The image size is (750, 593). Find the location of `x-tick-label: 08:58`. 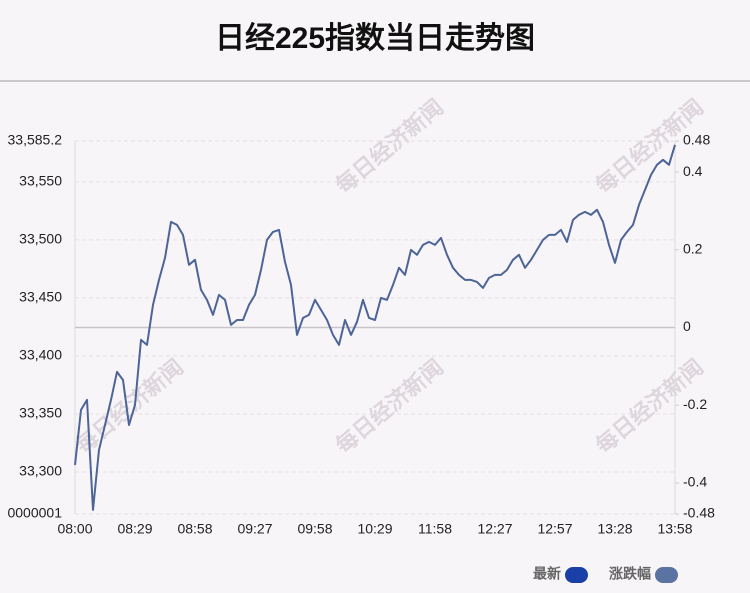

x-tick-label: 08:58 is located at coordinates (194, 529).